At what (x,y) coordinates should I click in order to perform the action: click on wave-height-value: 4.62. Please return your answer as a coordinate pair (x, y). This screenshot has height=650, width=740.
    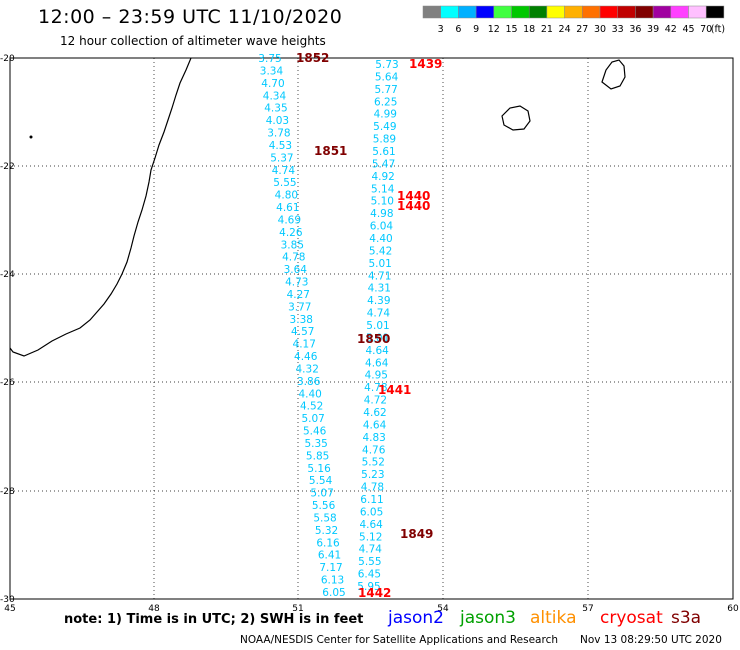
    Looking at the image, I should click on (374, 413).